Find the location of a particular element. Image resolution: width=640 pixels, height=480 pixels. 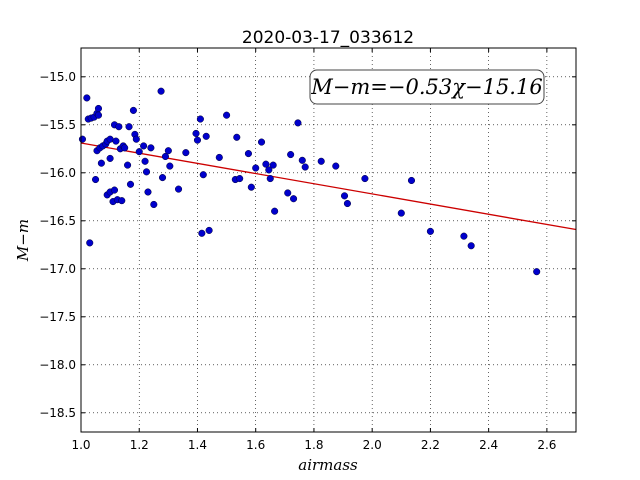

x-tick-label: 1.4 is located at coordinates (197, 445).